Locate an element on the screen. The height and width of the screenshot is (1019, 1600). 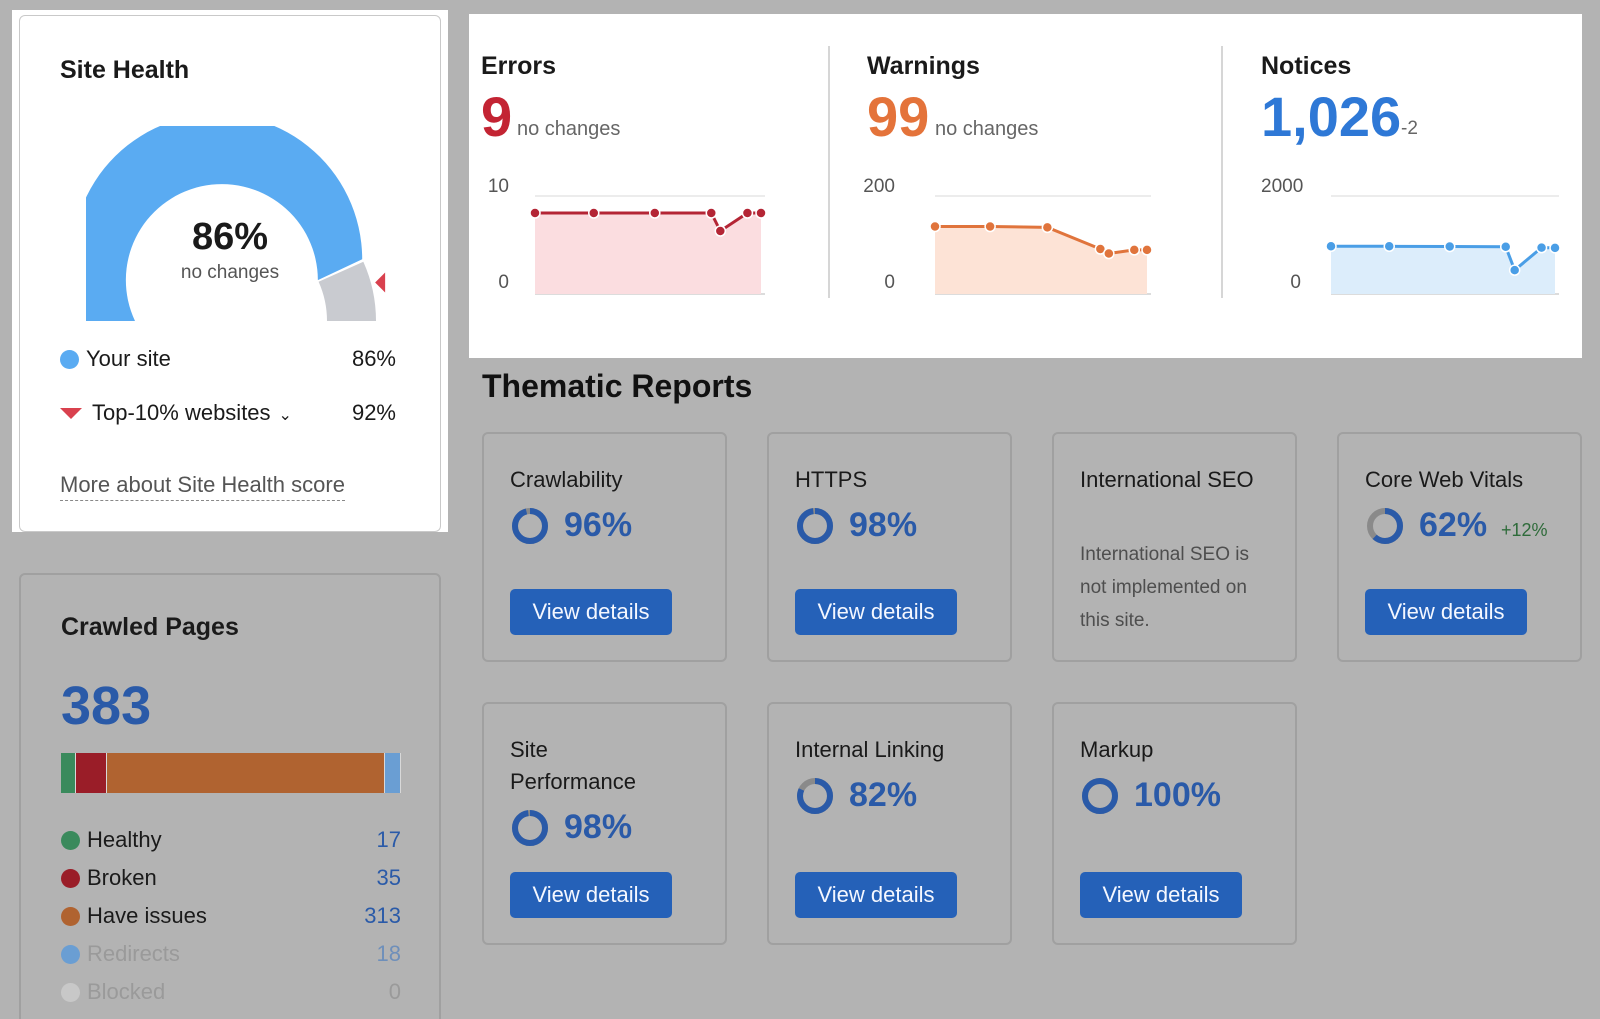
top10-marker-icon is located at coordinates (71, 413).